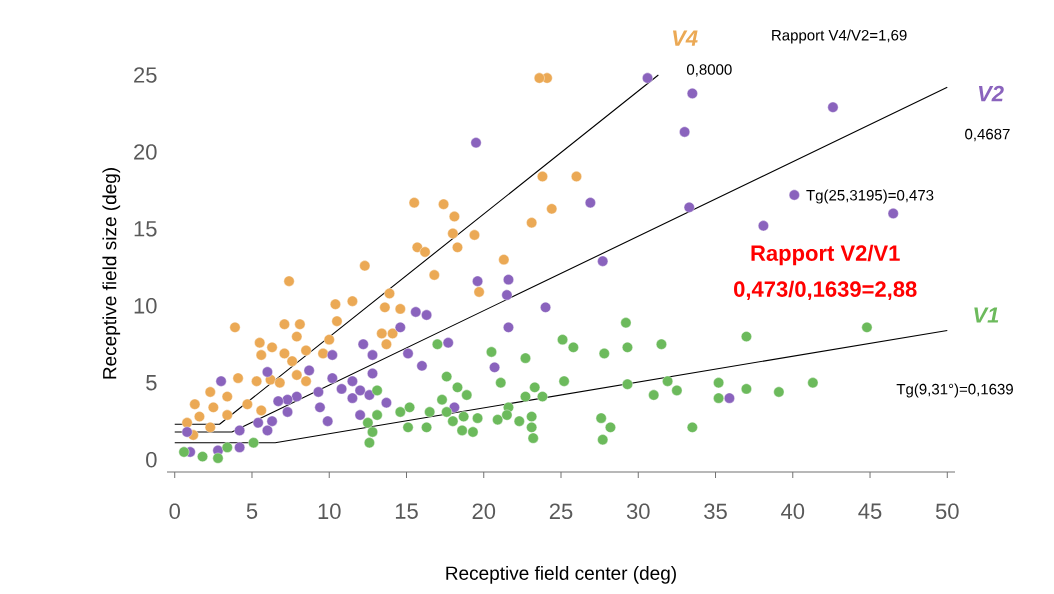 The width and height of the screenshot is (1054, 594). Describe the element at coordinates (947, 511) in the screenshot. I see `x-tick-label: 50` at that location.